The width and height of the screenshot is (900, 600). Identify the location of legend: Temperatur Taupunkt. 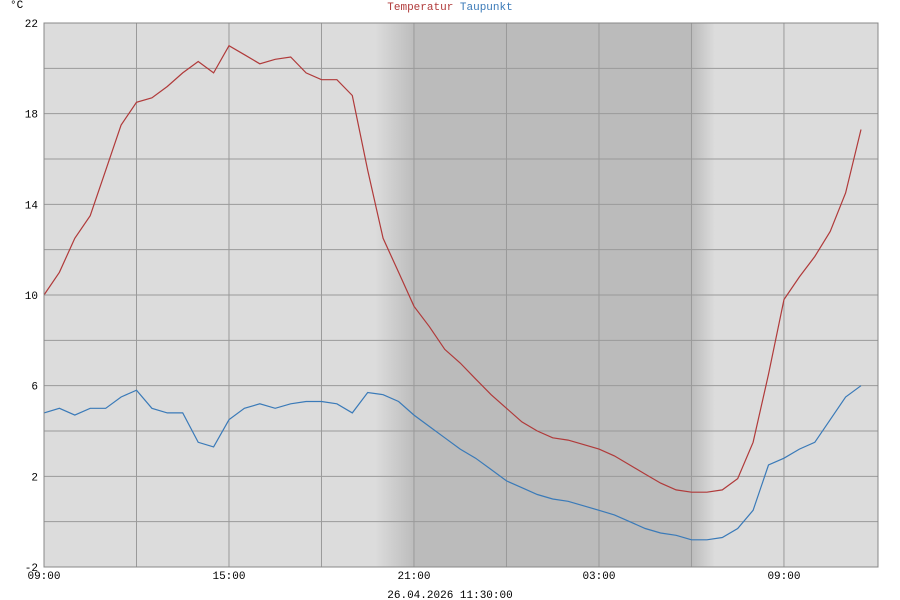
(449, 8).